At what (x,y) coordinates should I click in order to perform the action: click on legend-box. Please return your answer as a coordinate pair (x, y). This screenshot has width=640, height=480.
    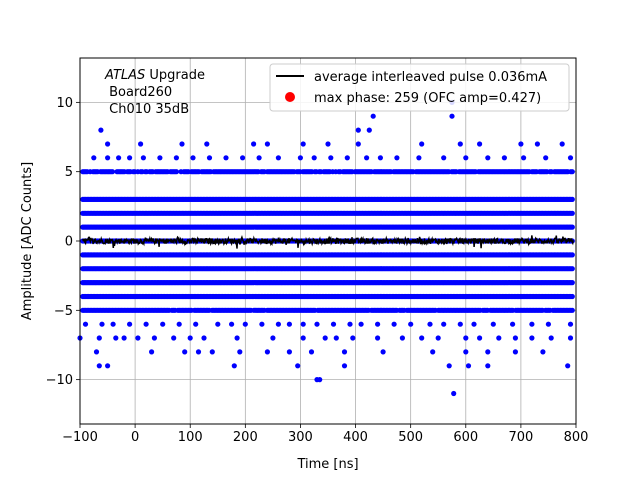
    Looking at the image, I should click on (419, 87).